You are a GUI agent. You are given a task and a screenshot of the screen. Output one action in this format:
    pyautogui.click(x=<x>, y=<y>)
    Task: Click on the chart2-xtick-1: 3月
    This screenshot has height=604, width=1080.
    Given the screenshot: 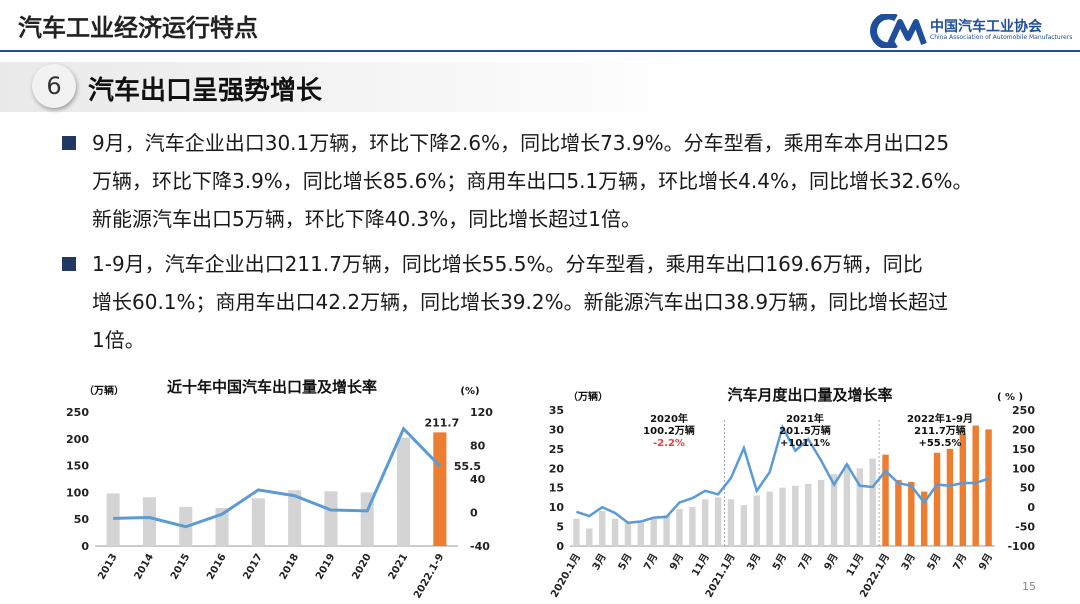 What is the action you would take?
    pyautogui.click(x=599, y=562)
    